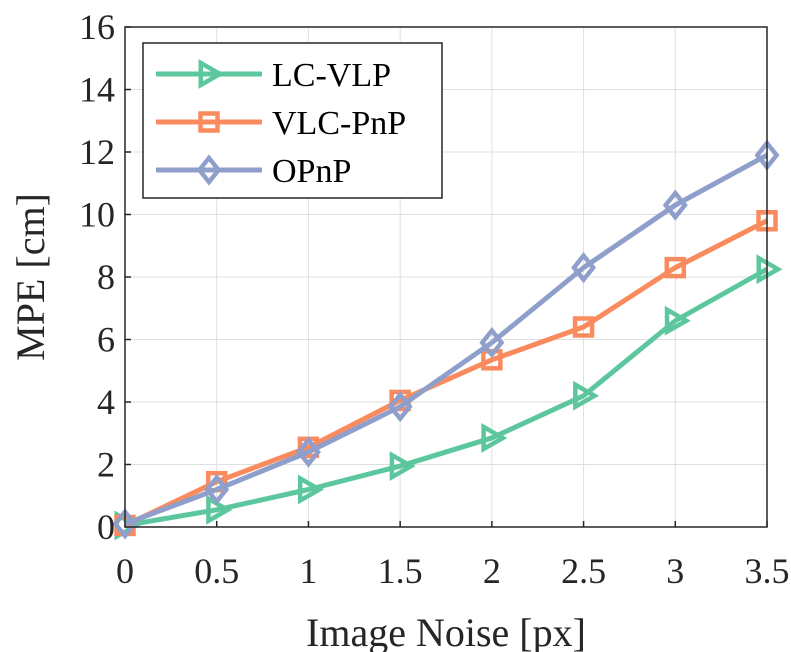 The width and height of the screenshot is (791, 652). Describe the element at coordinates (767, 571) in the screenshot. I see `x-tick-label: 3.5` at that location.